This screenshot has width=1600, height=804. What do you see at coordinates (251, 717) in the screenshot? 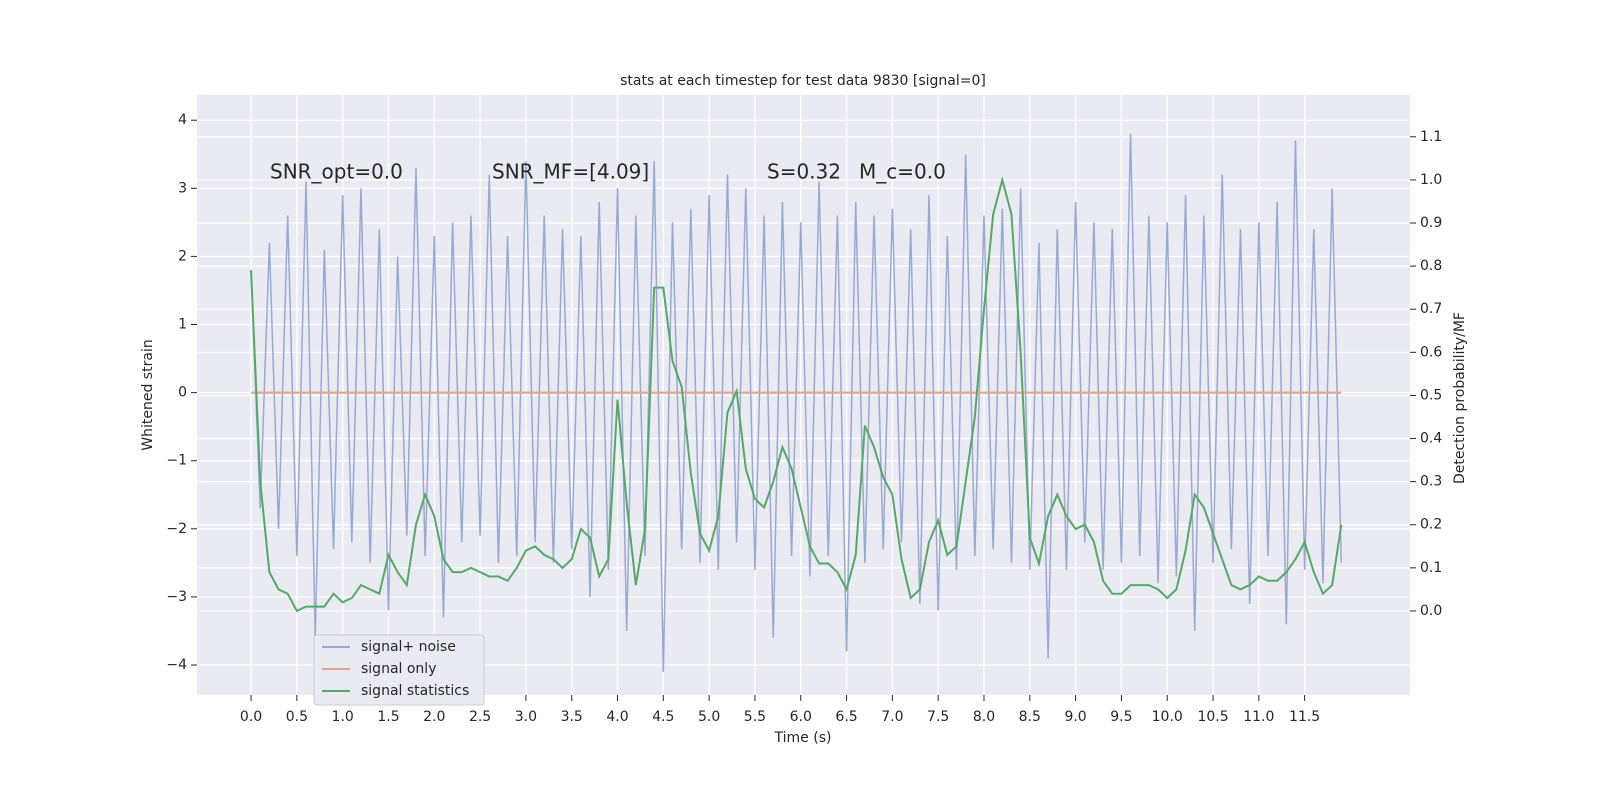
I see `x-tick-label: 0.0` at bounding box center [251, 717].